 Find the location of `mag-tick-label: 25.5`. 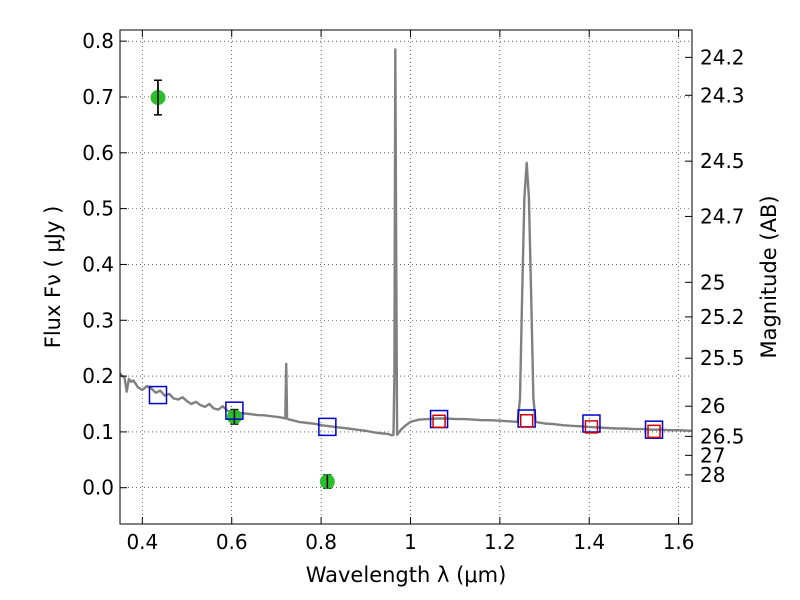

mag-tick-label: 25.5 is located at coordinates (722, 358).